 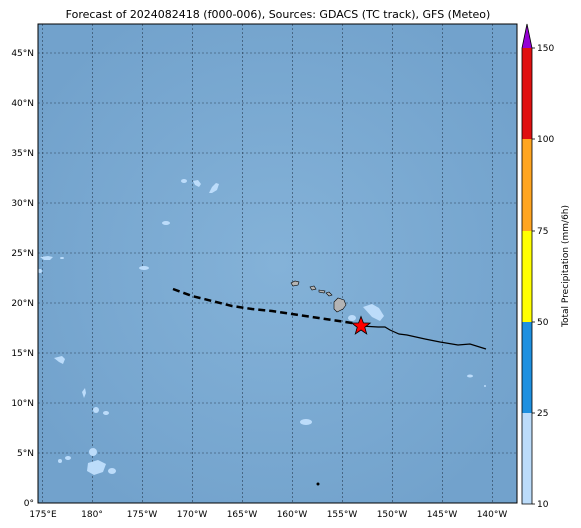 What do you see at coordinates (242, 515) in the screenshot?
I see `lon-label: 165°W` at bounding box center [242, 515].